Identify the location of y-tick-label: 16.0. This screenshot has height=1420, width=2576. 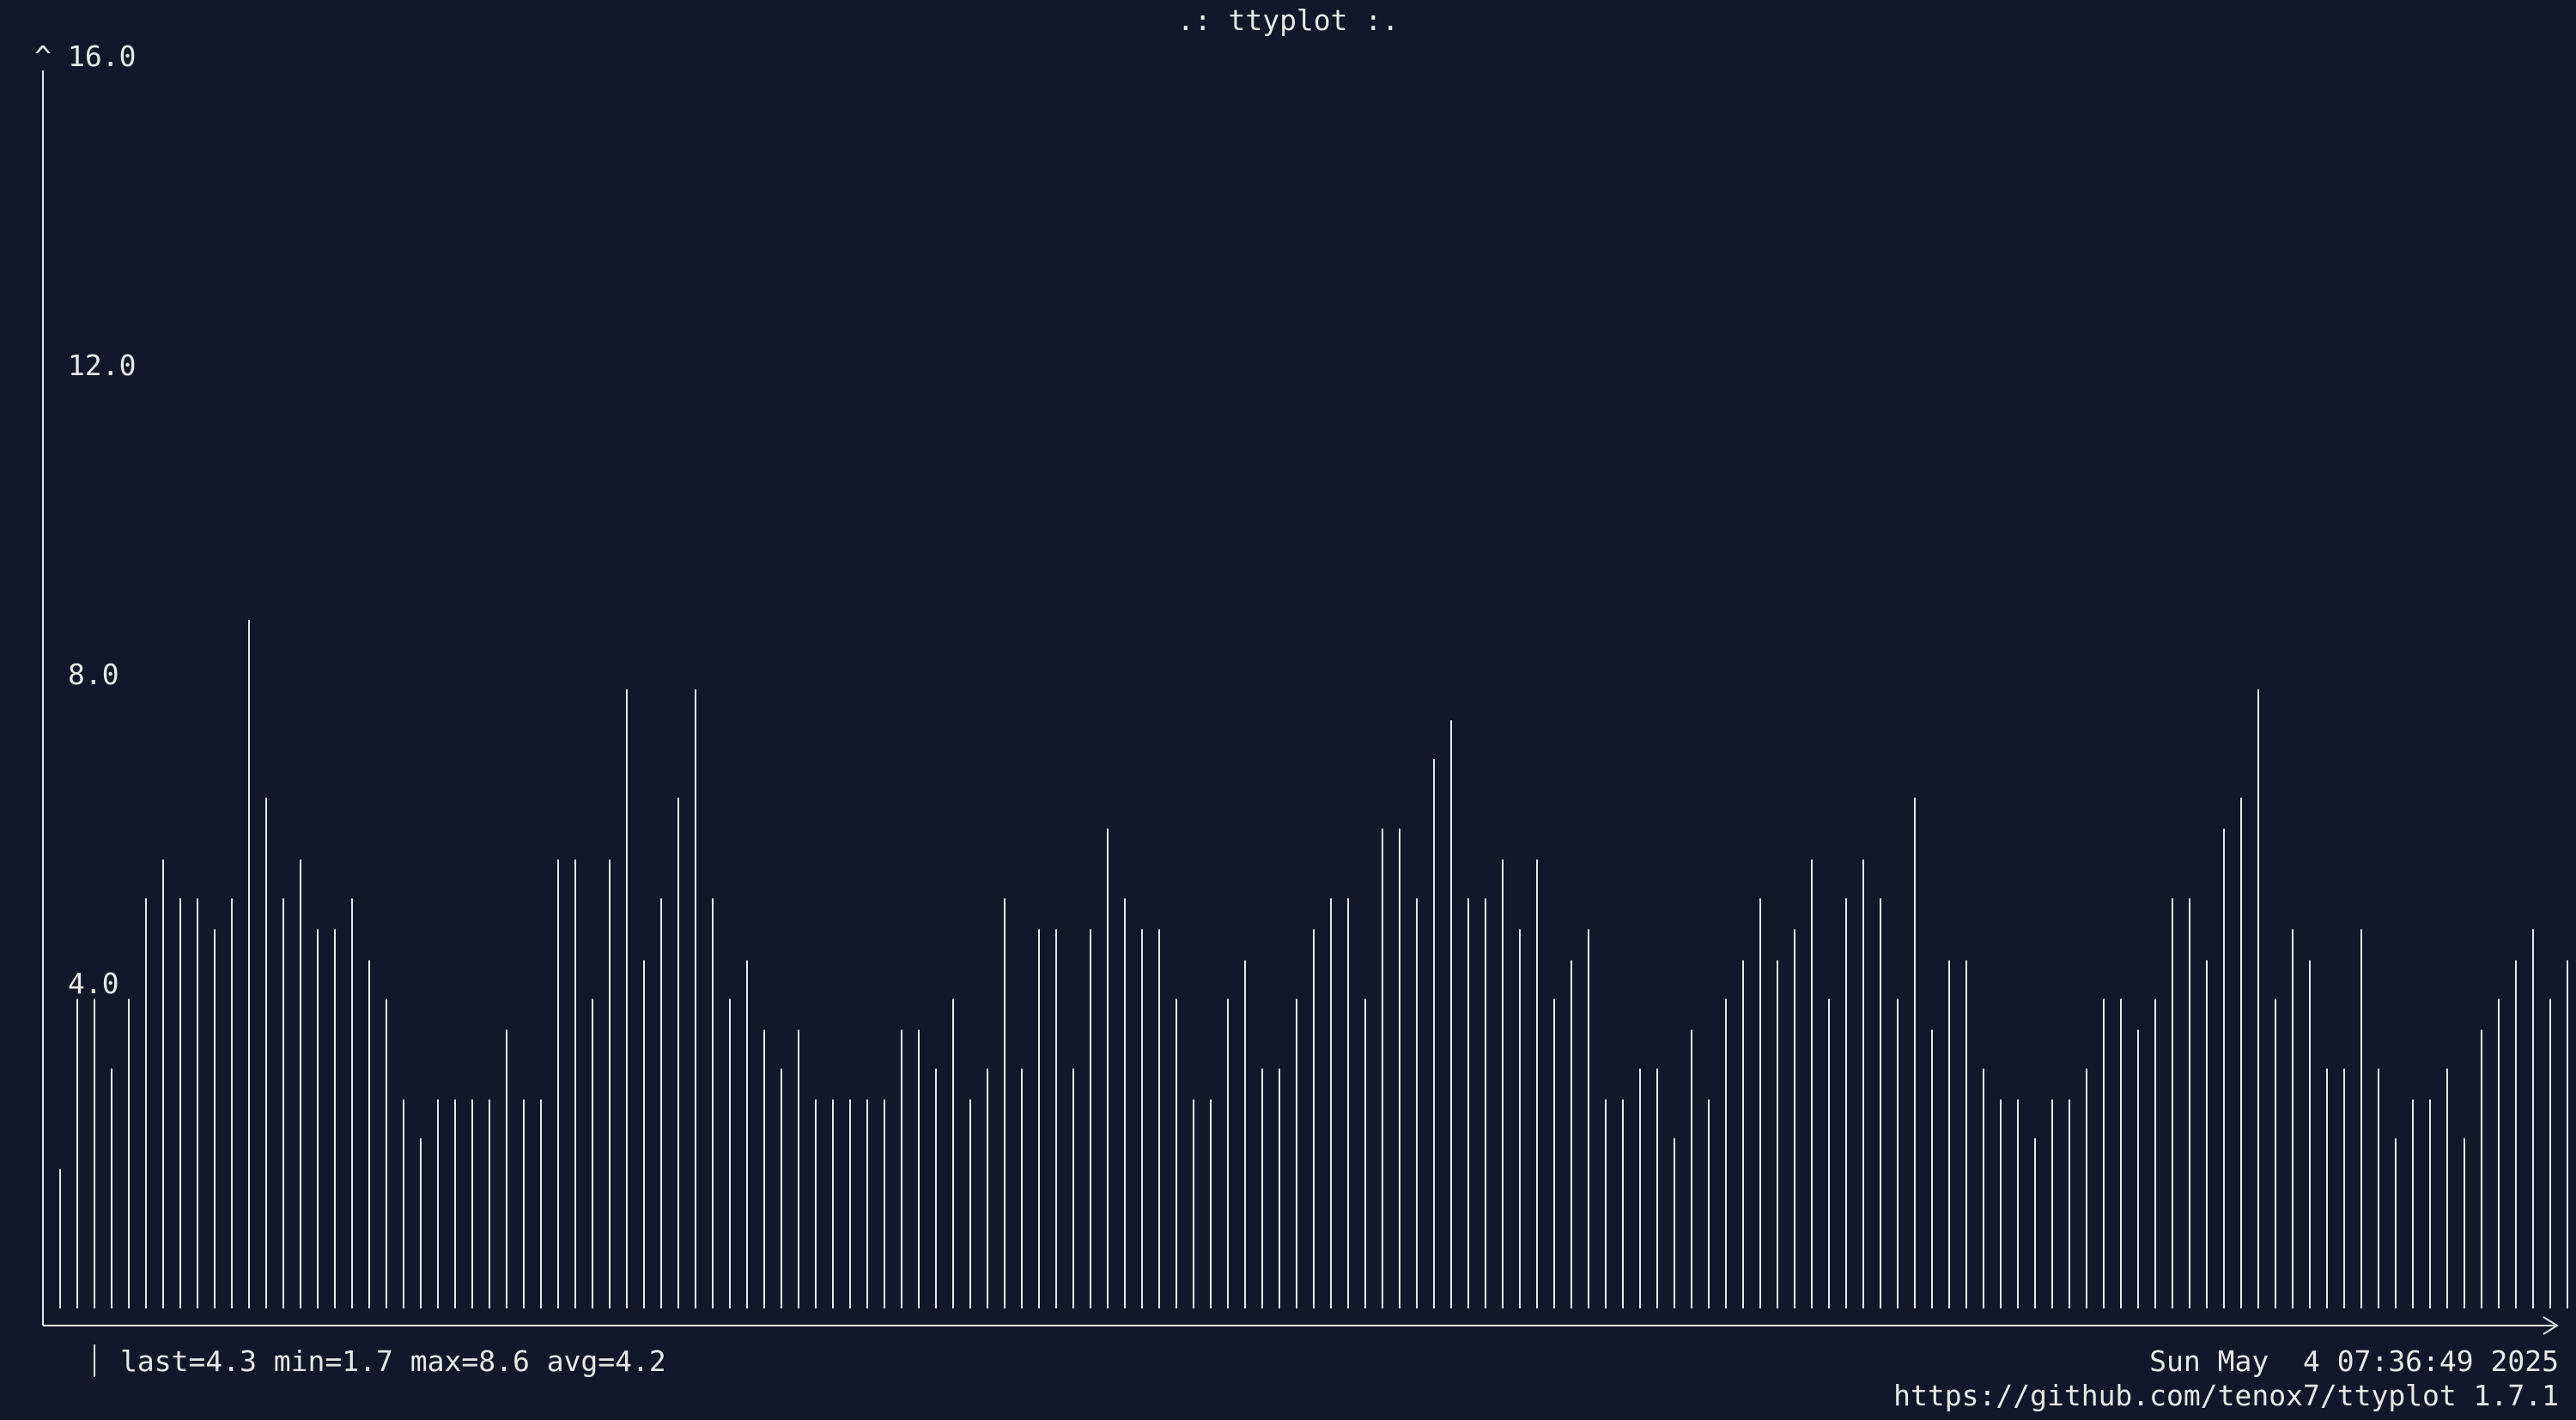
(102, 56).